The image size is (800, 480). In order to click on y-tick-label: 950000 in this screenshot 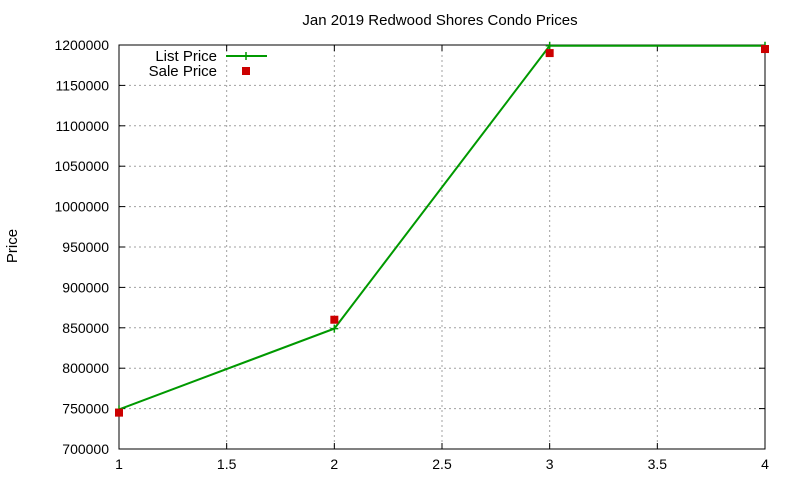, I will do `click(85, 247)`.